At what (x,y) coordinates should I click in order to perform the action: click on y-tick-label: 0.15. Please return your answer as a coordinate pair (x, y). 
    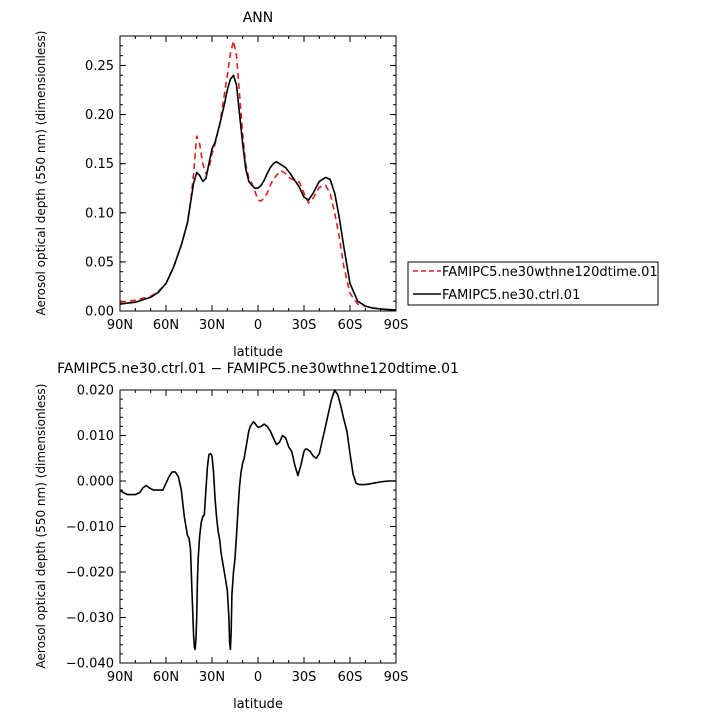
    Looking at the image, I should click on (99, 164).